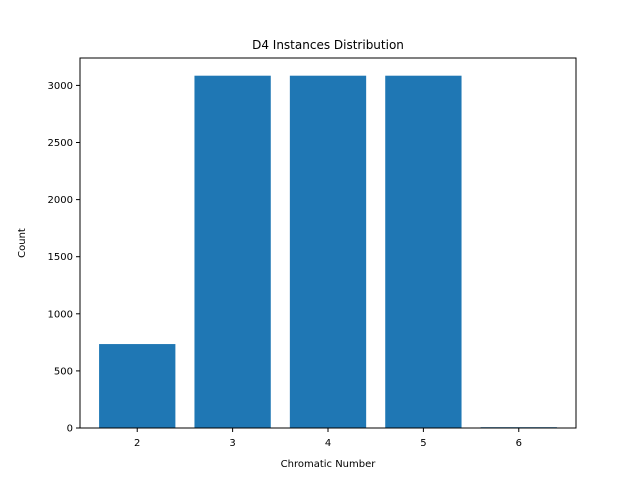 The width and height of the screenshot is (640, 480). Describe the element at coordinates (70, 429) in the screenshot. I see `y-tick-label: 0` at that location.